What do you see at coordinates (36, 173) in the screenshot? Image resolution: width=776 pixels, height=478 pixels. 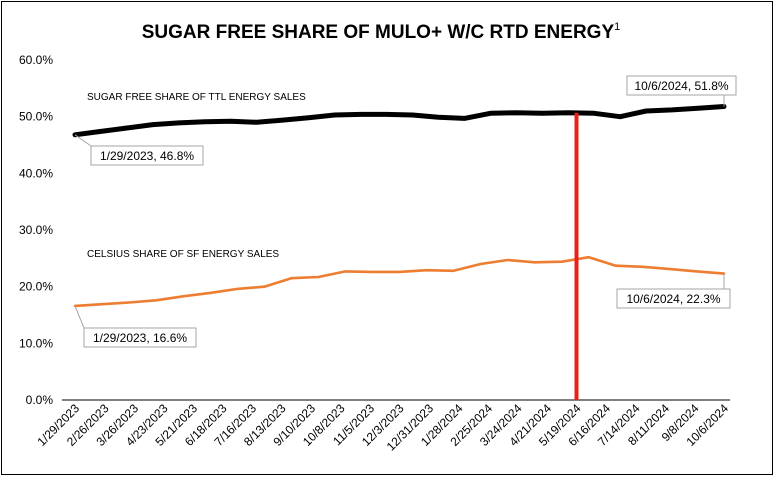 I see `y-tick-label: 40.0%` at bounding box center [36, 173].